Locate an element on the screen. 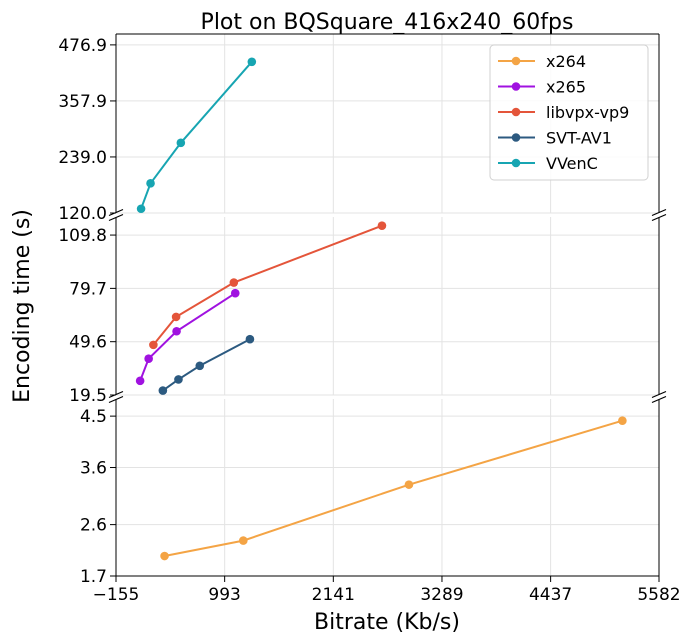  legend-item: VVenC is located at coordinates (548, 163).